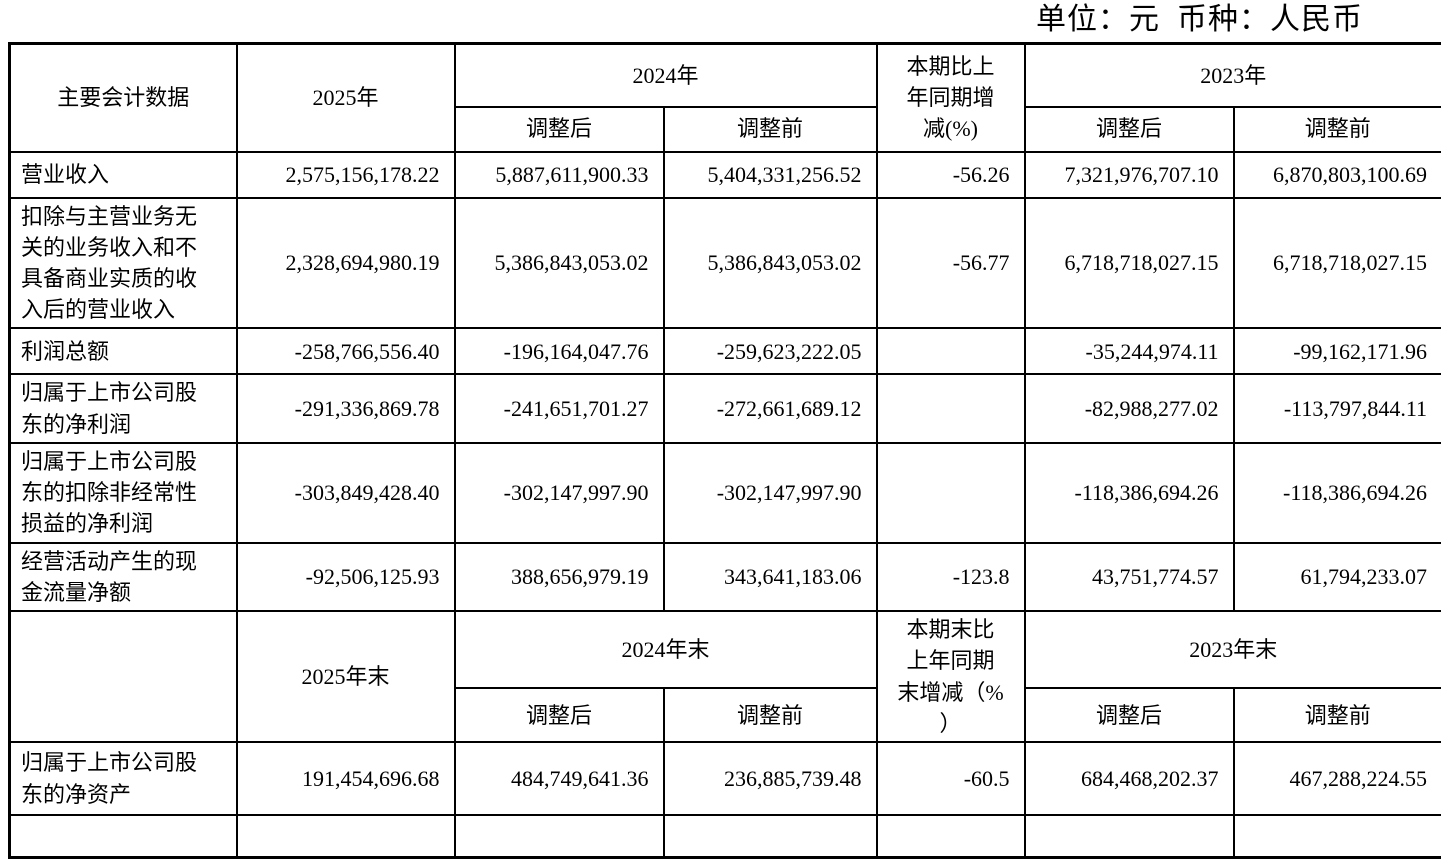 Image resolution: width=1441 pixels, height=859 pixels. Describe the element at coordinates (123, 676) in the screenshot. I see `header-blank` at that location.